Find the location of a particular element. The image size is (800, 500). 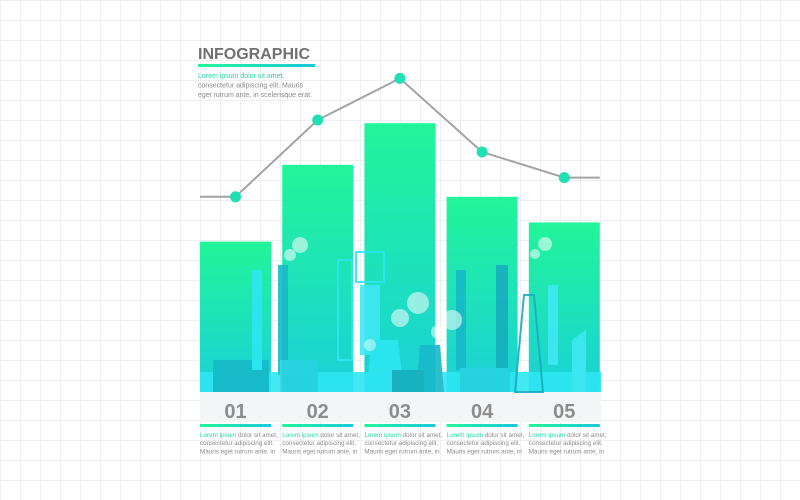

title-underline is located at coordinates (256, 65).